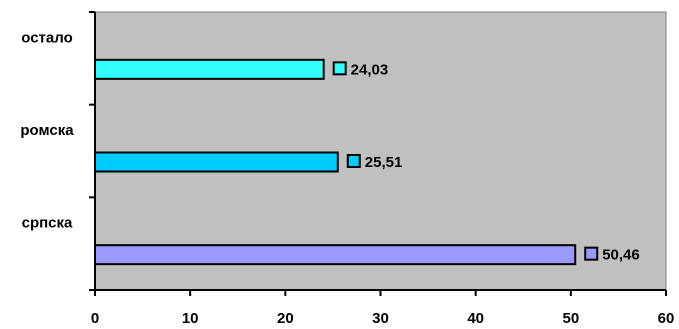 This screenshot has height=329, width=679. What do you see at coordinates (666, 318) in the screenshot?
I see `x-tick-label-6: 60` at bounding box center [666, 318].